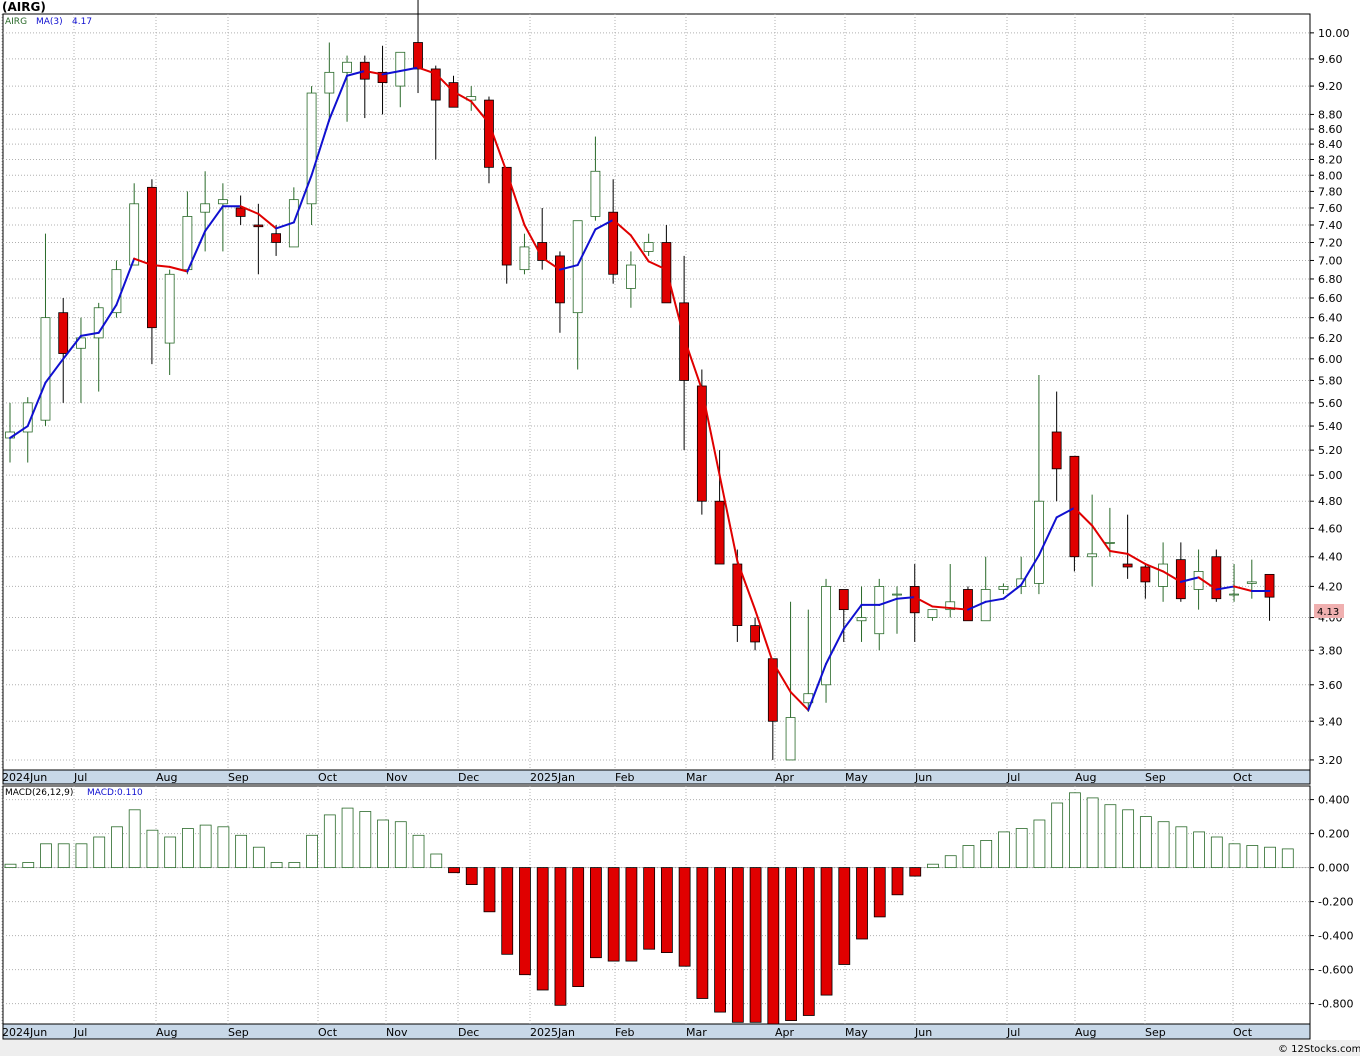 This screenshot has height=1060, width=1360. I want to click on price-tick-label: 9.60, so click(1330, 59).